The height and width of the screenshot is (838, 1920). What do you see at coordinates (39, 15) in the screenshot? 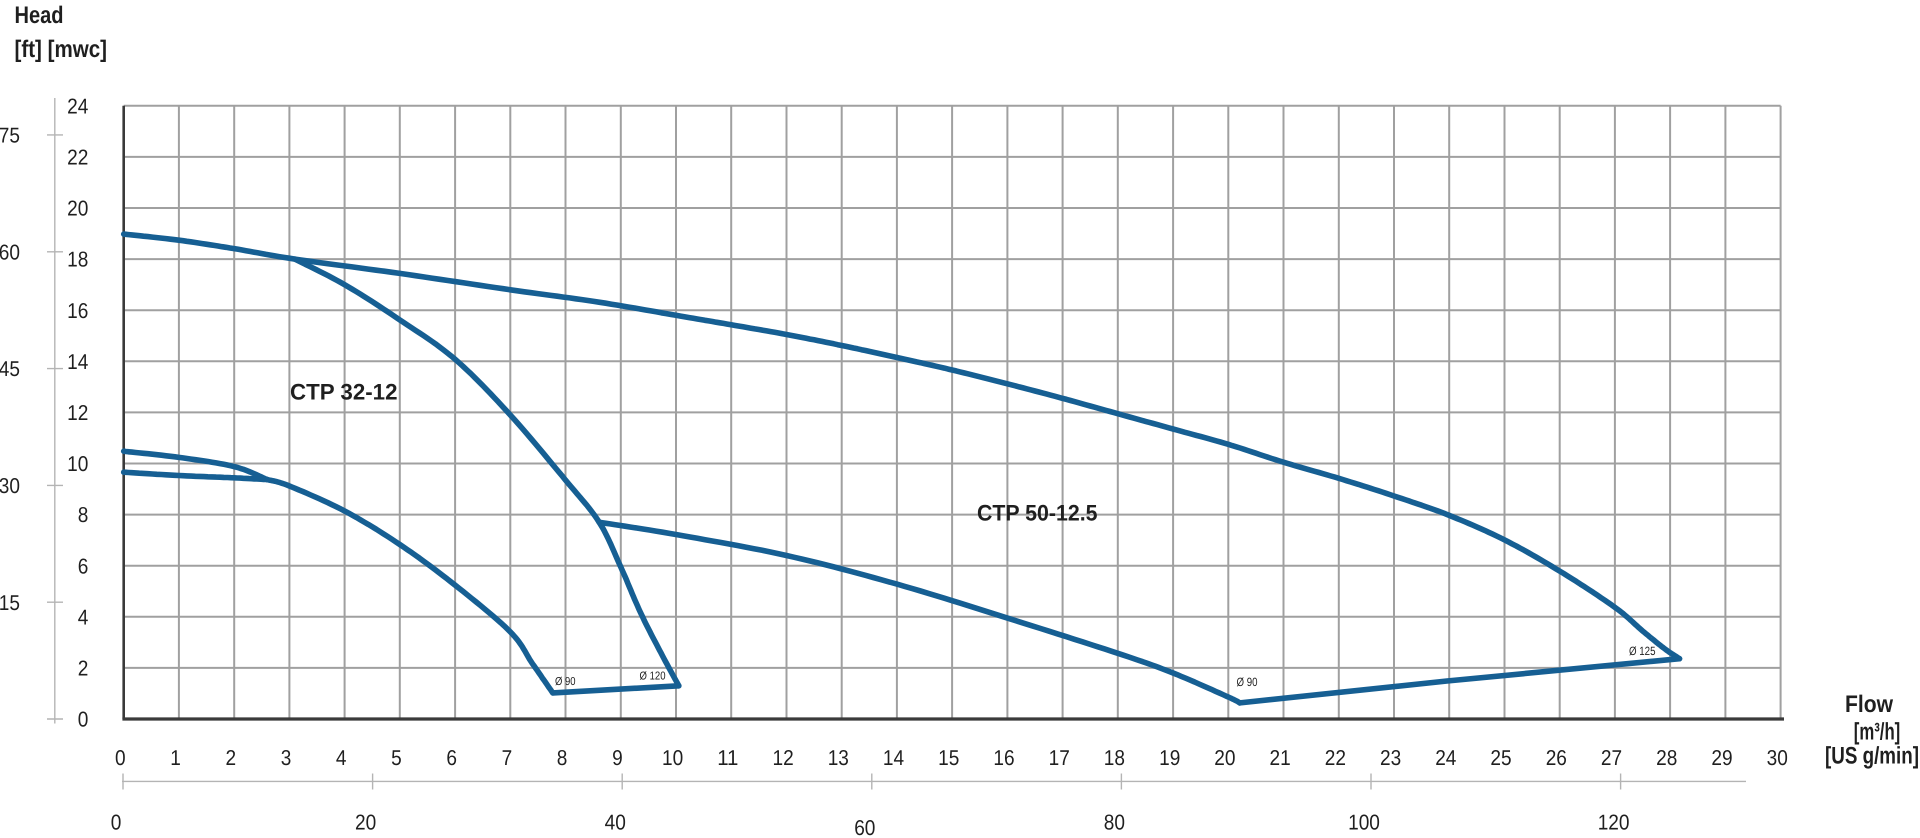
I see `svg-text: Head` at bounding box center [39, 15].